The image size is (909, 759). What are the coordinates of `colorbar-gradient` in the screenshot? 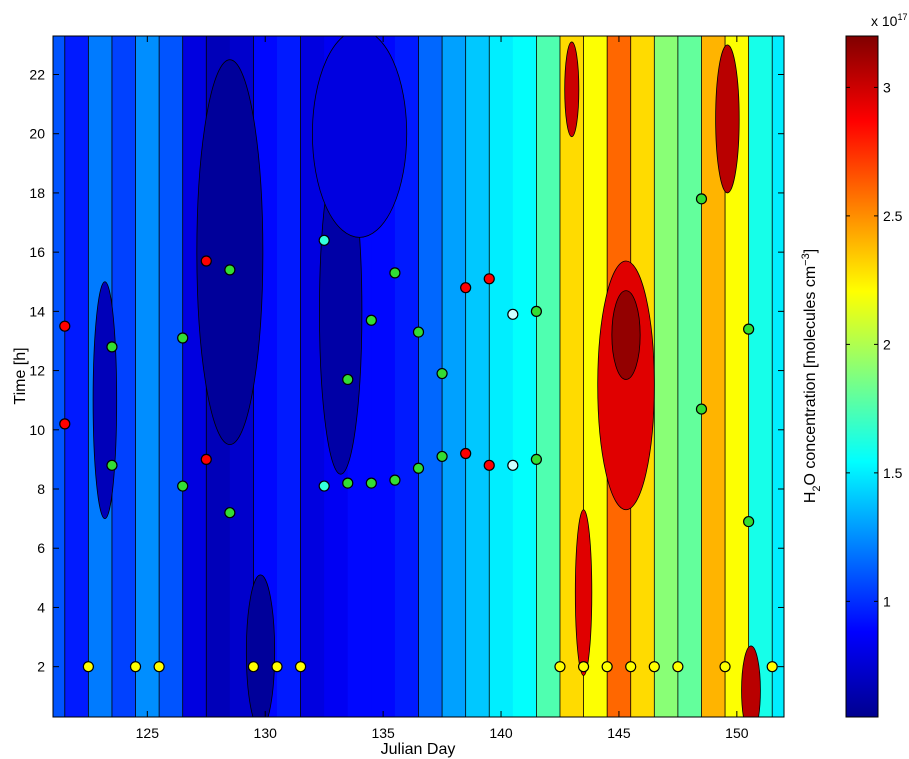 It's located at (862, 376).